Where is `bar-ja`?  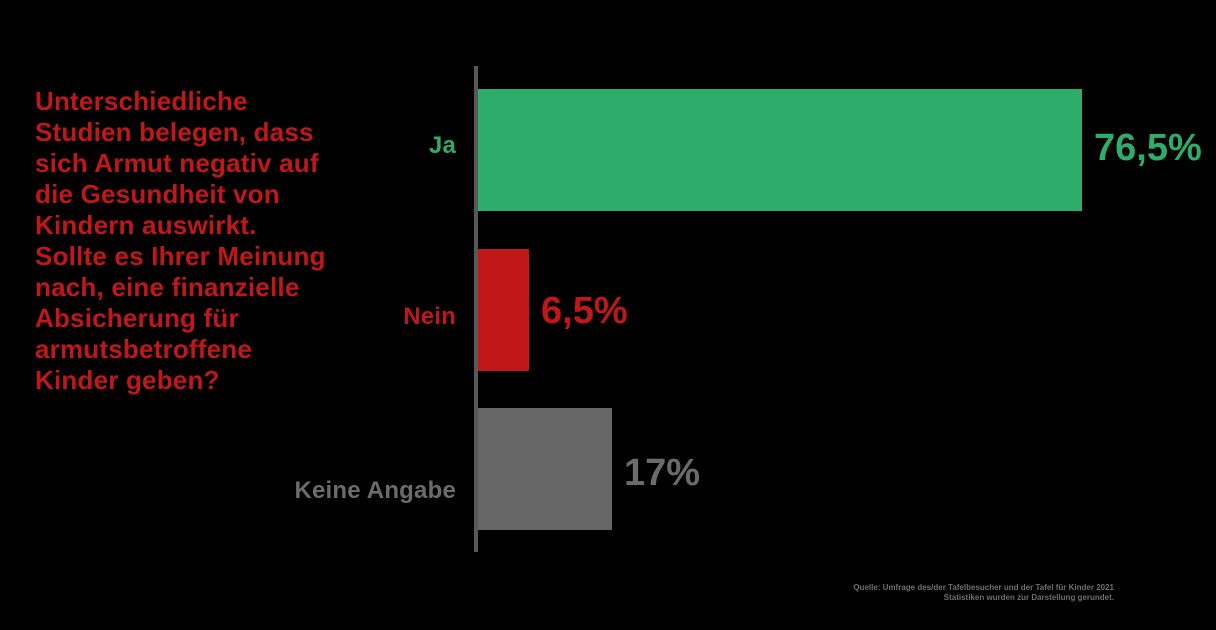
bar-ja is located at coordinates (780, 150).